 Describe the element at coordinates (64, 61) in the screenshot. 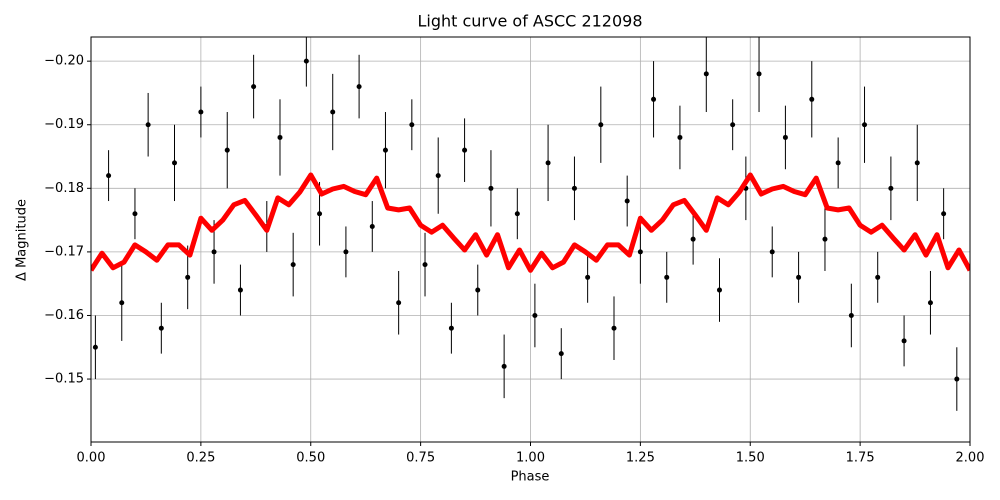

I see `y-tick-label: −0.20` at that location.